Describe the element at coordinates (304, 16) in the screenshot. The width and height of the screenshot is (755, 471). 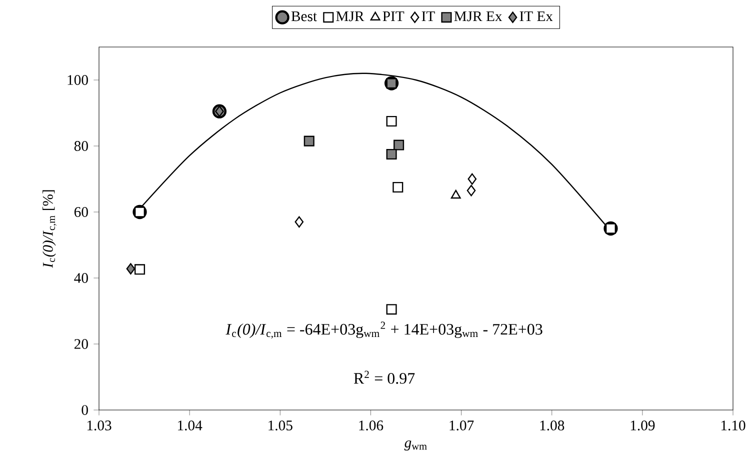
I see `legend-label: Best` at that location.